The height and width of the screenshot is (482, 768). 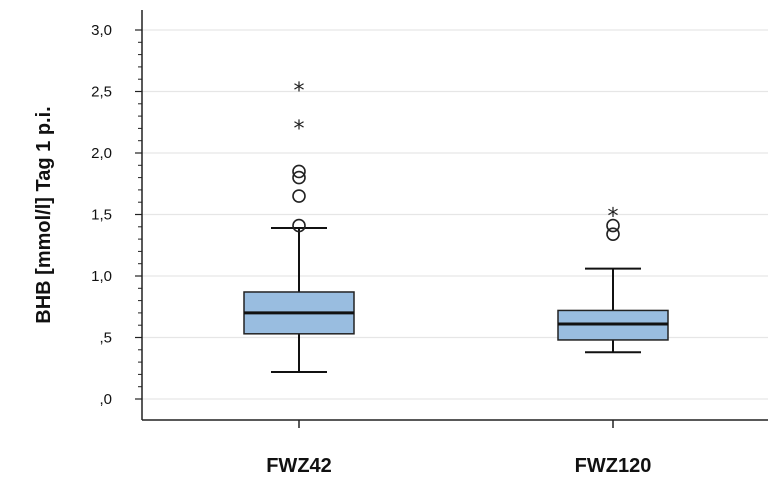 I want to click on y-tick-label: 2,5, so click(x=101, y=92).